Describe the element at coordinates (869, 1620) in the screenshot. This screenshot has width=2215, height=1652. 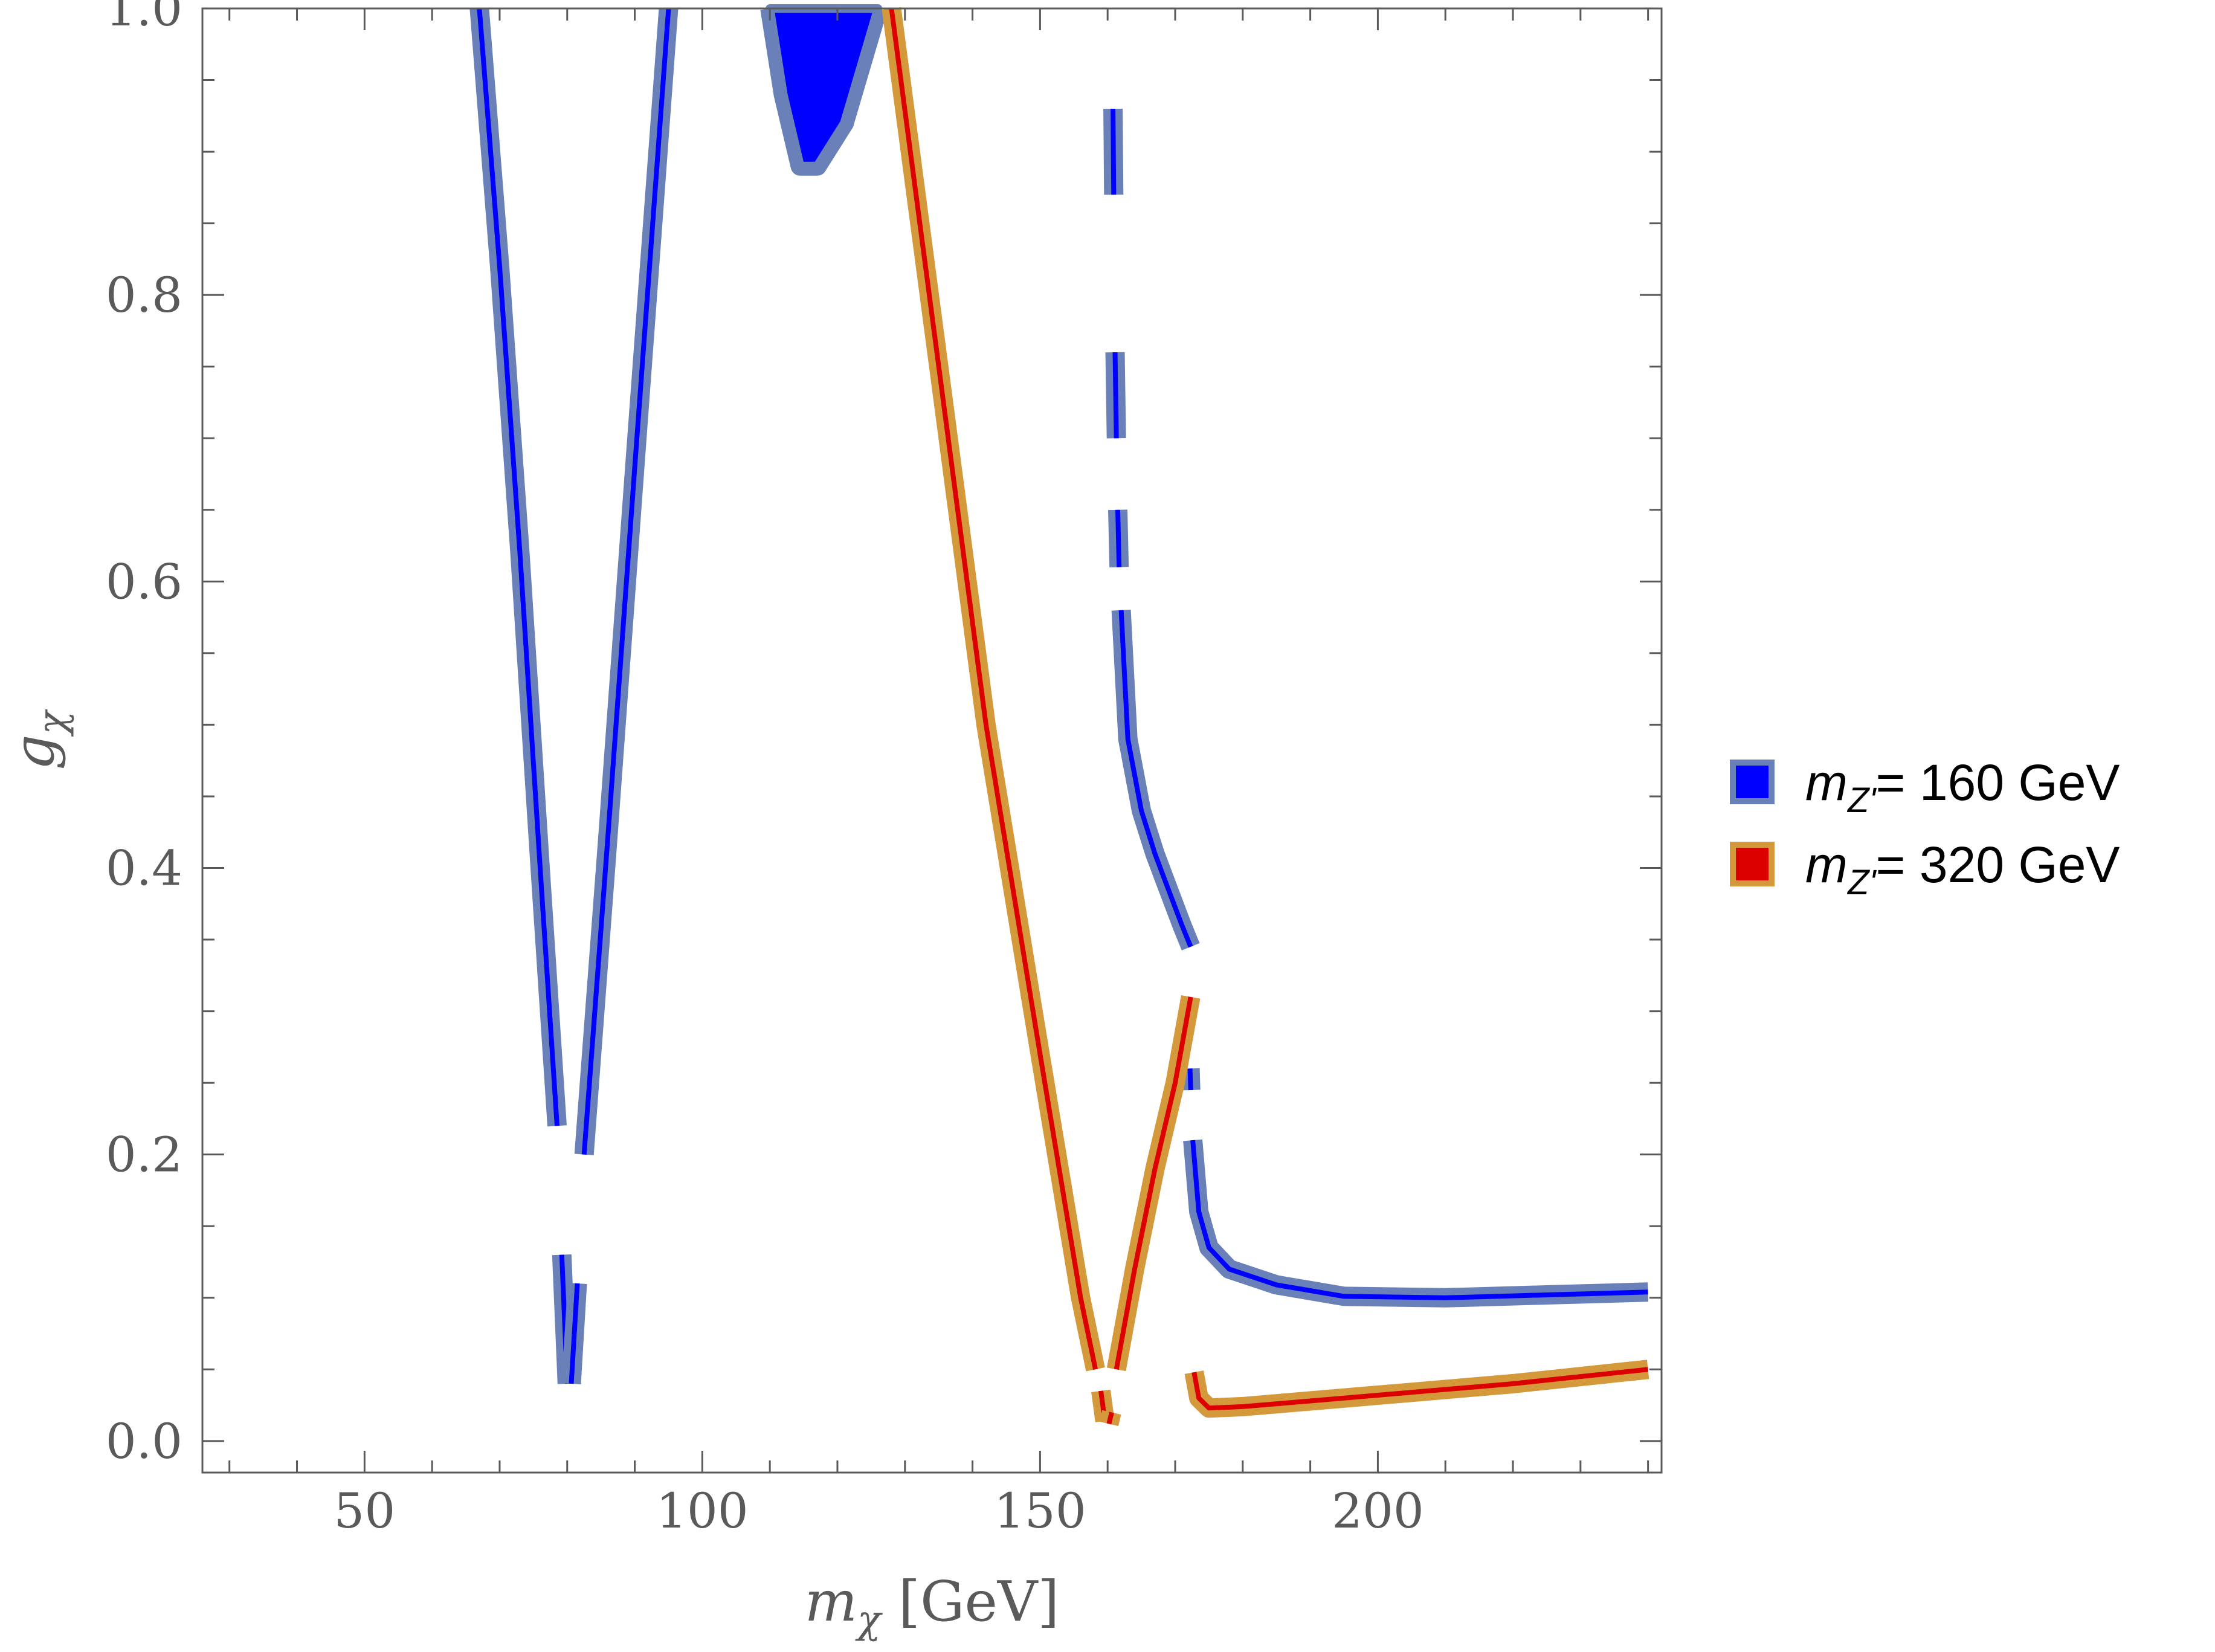
I see `x-axis-subscript: χ` at that location.